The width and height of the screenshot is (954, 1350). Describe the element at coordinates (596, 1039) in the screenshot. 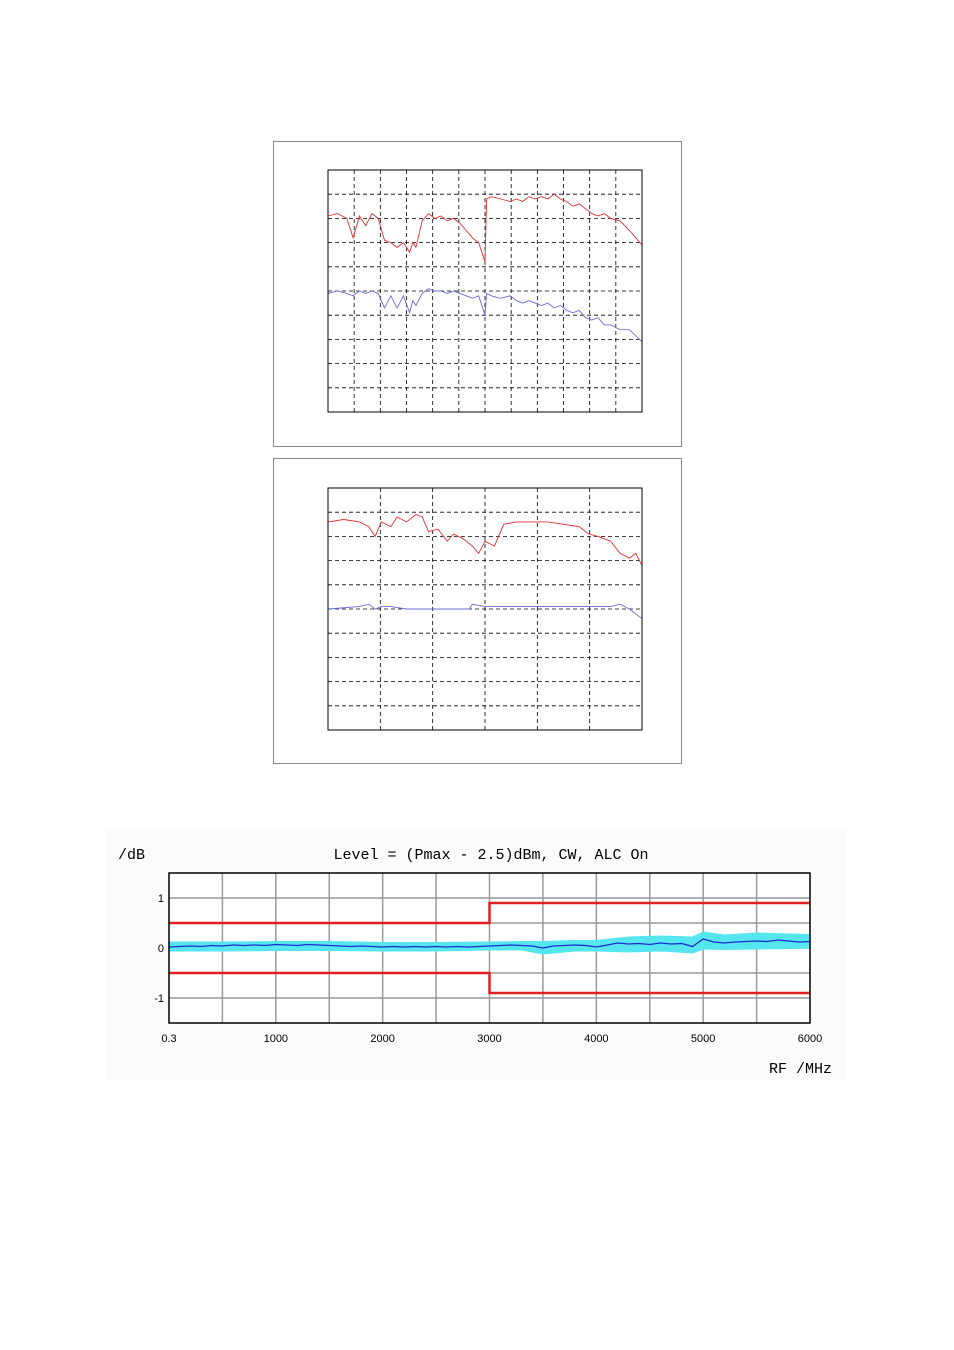

I see `chart-3-x-tick-label: 4000` at that location.